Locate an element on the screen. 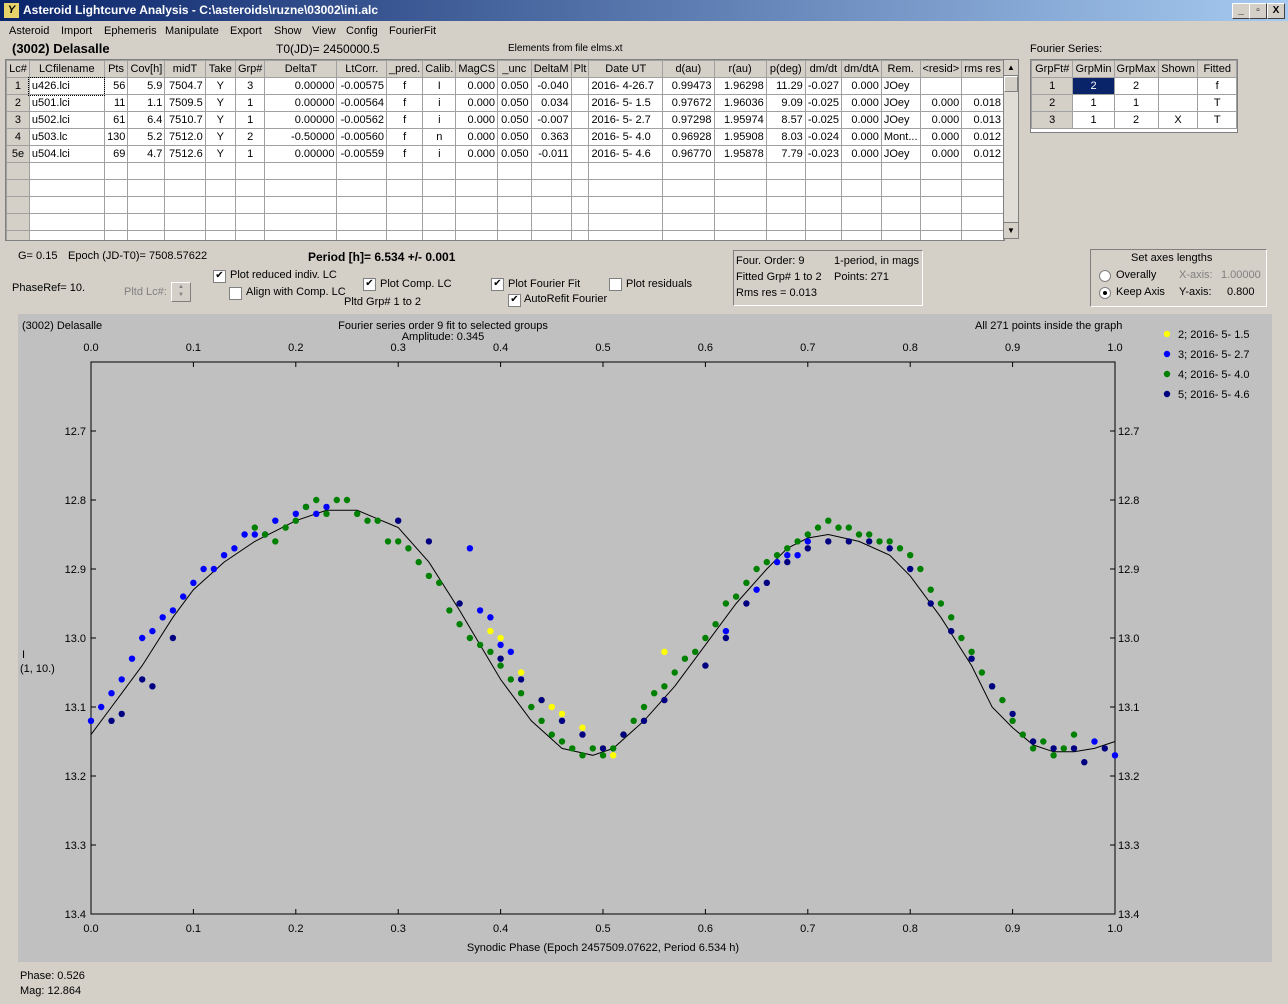 This screenshot has height=1004, width=1288. table-cell: 0.050 is located at coordinates (514, 103).